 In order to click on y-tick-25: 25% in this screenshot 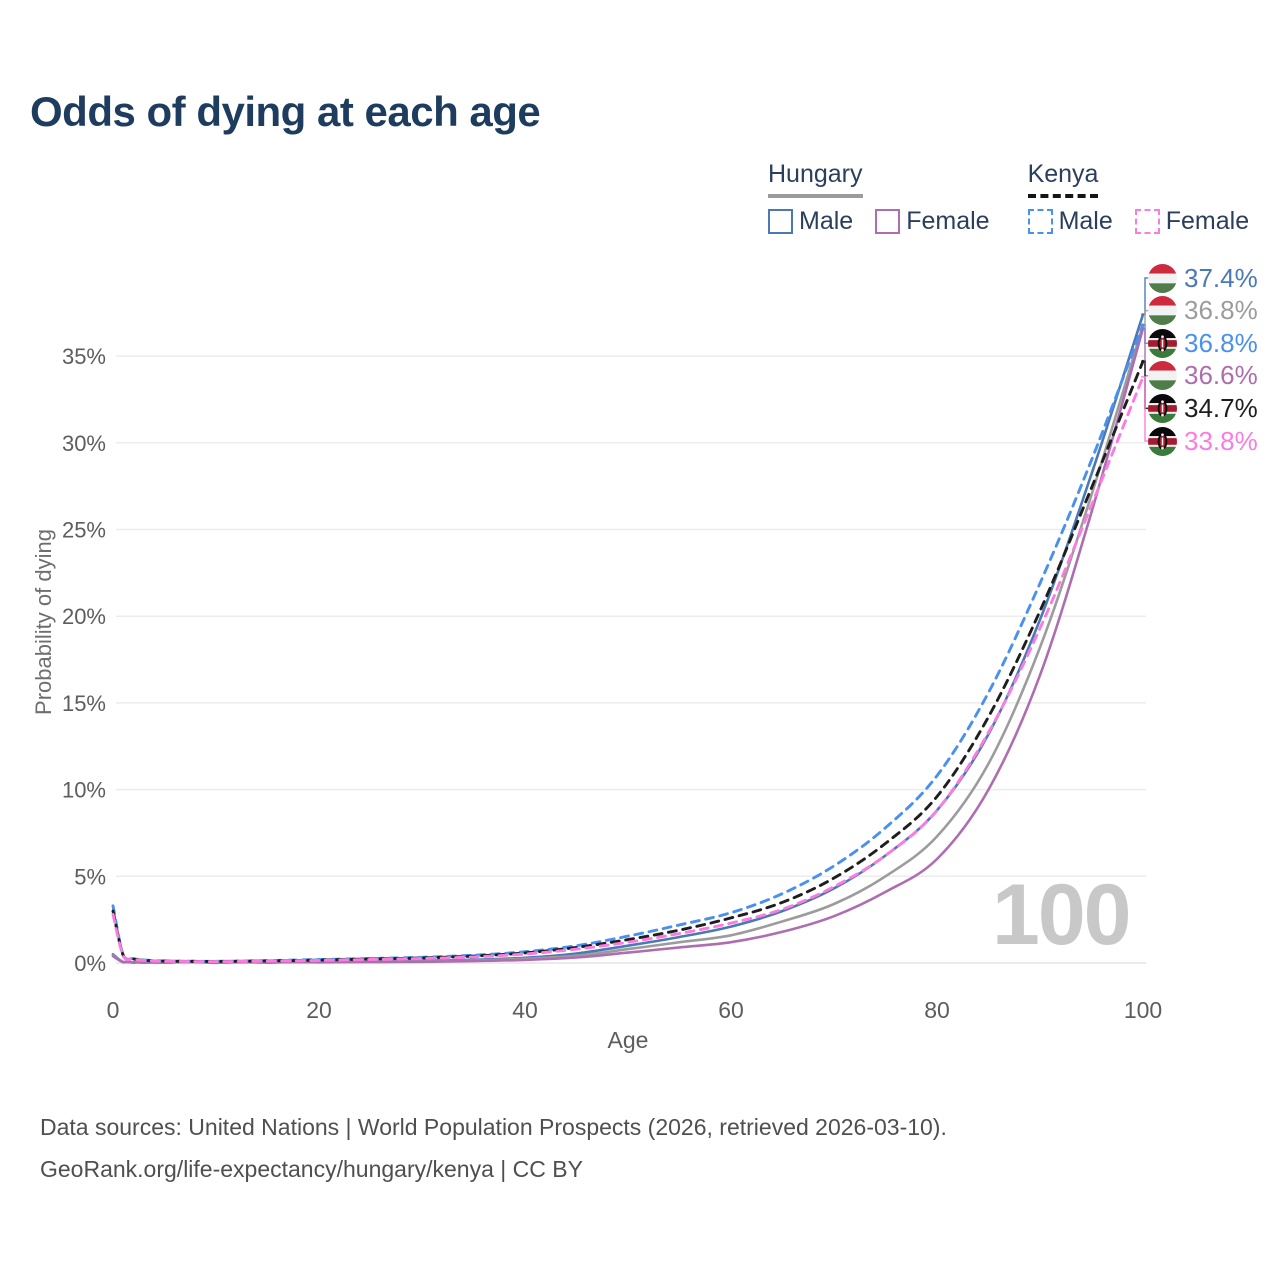, I will do `click(84, 530)`.